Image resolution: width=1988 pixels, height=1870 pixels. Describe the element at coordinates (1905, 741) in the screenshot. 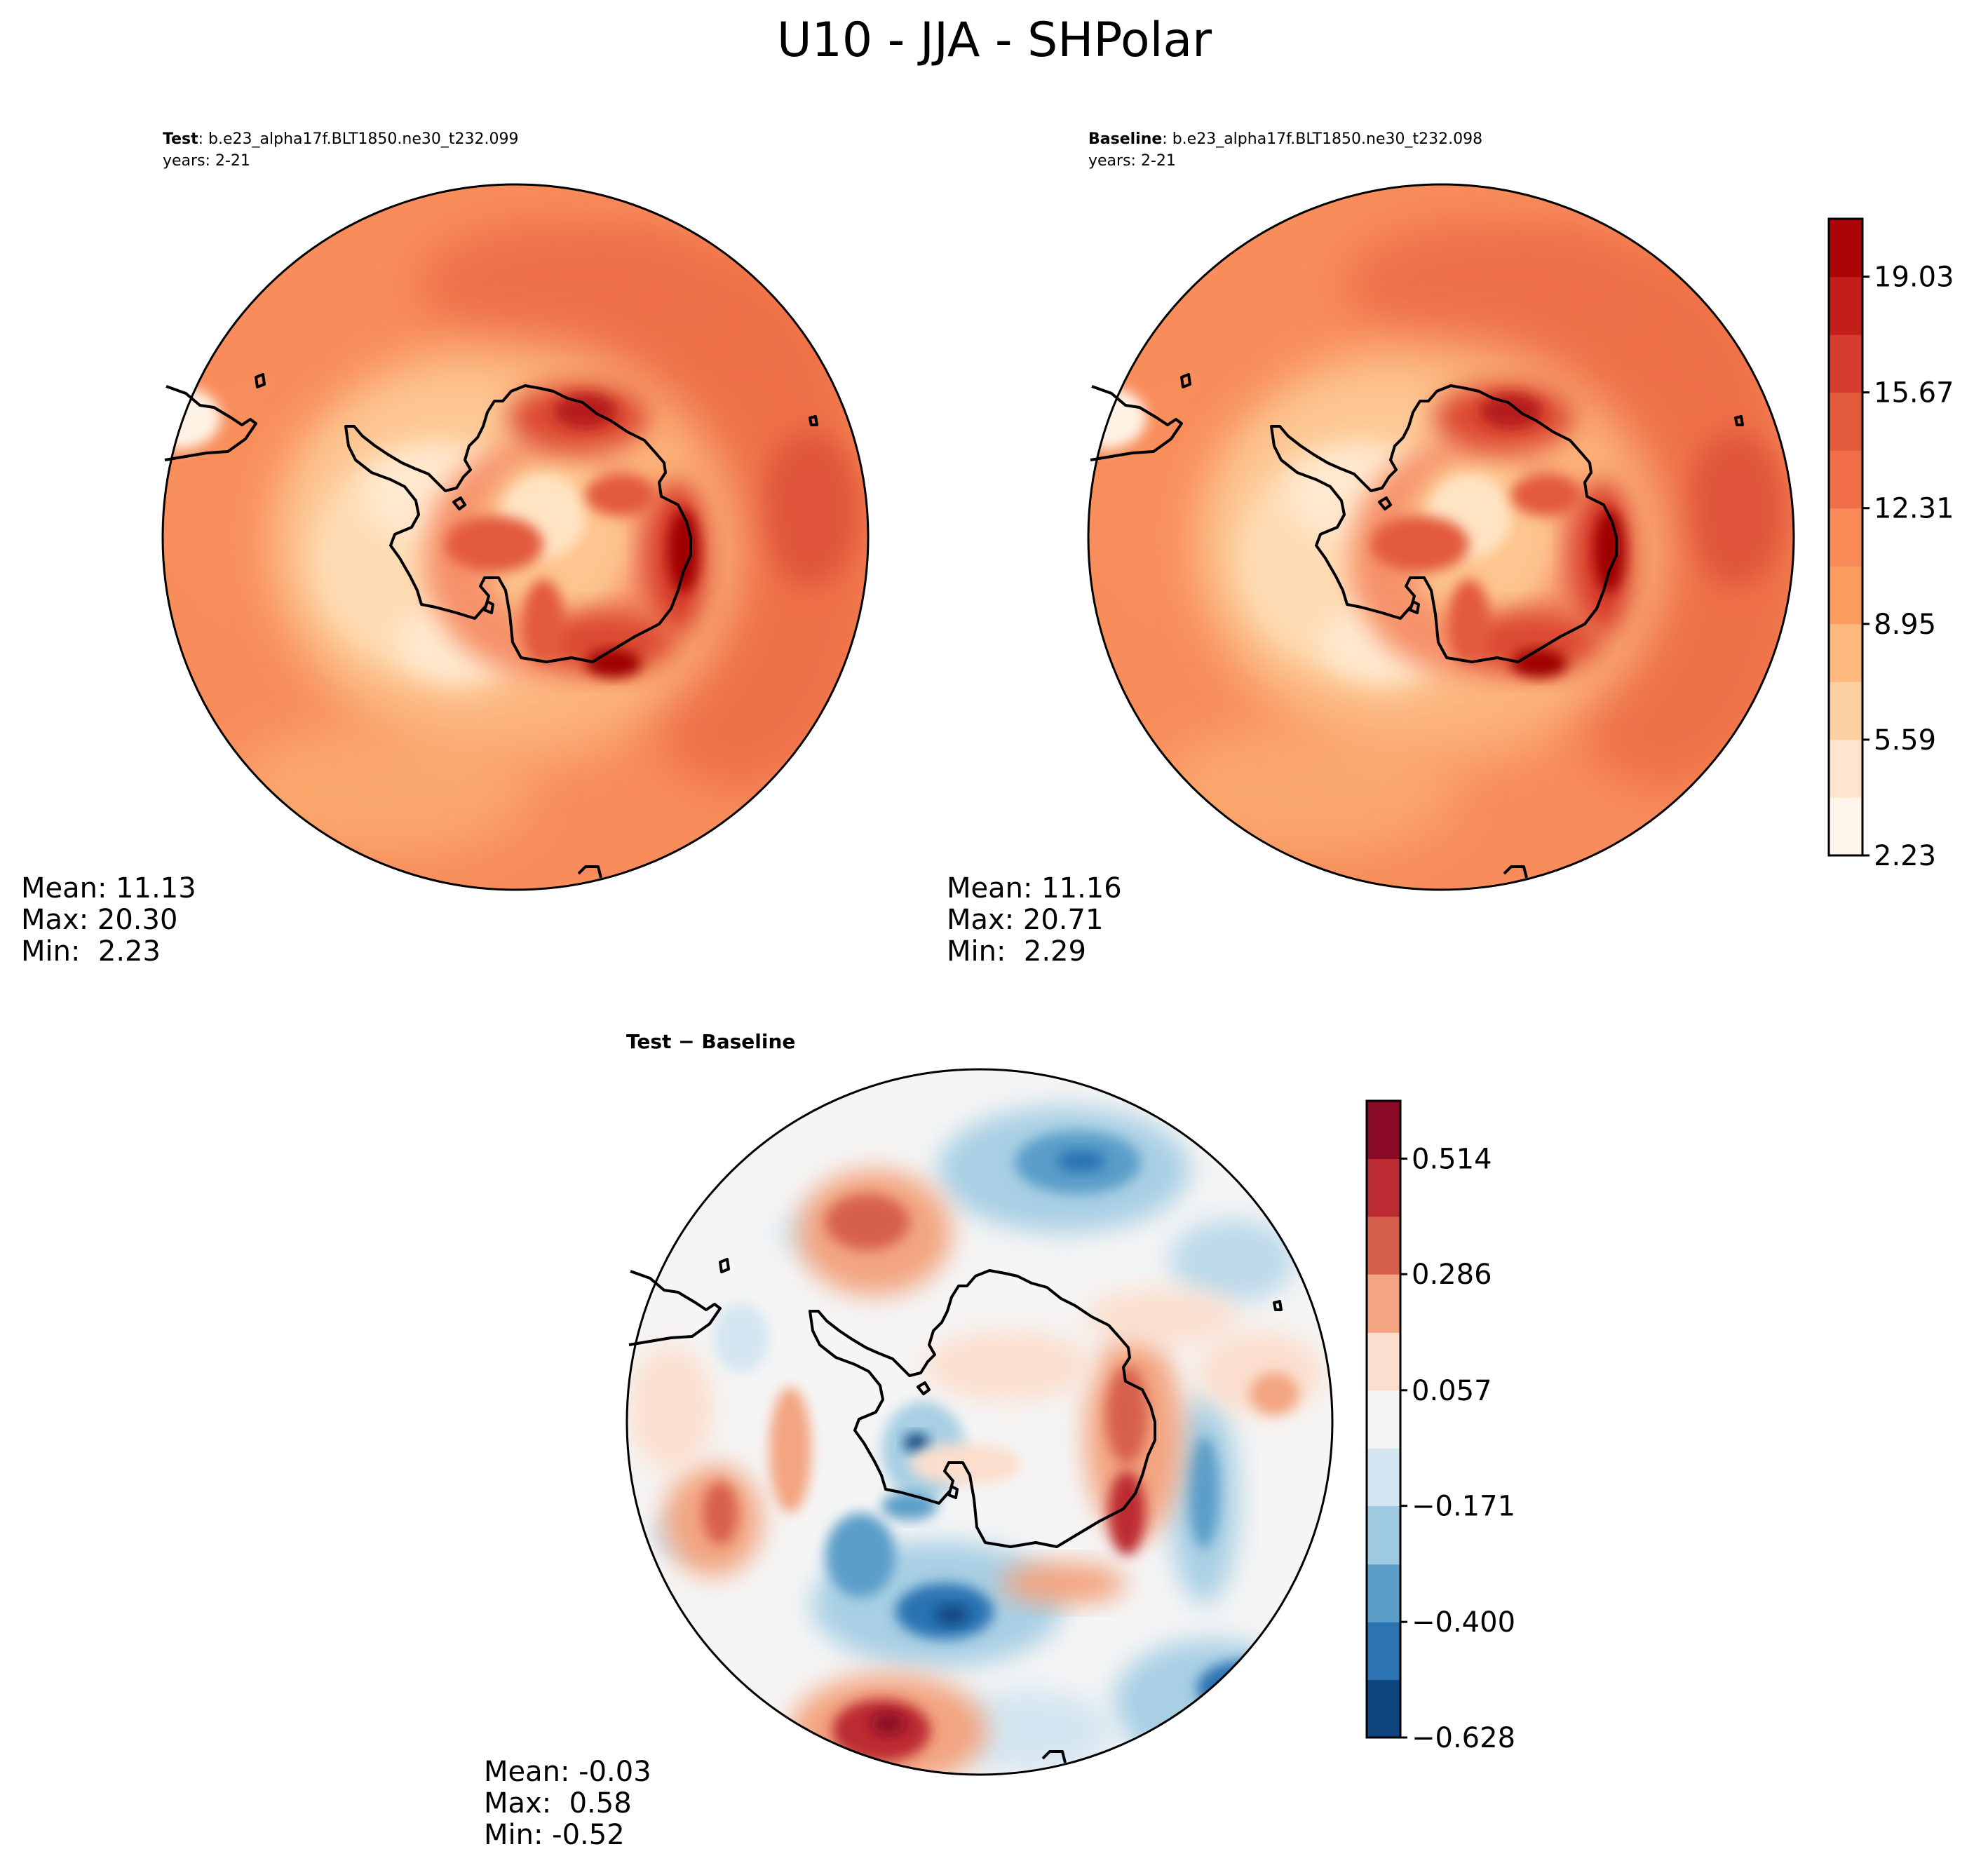

I see `absolute-colorbar-tick-label: 5.59` at that location.